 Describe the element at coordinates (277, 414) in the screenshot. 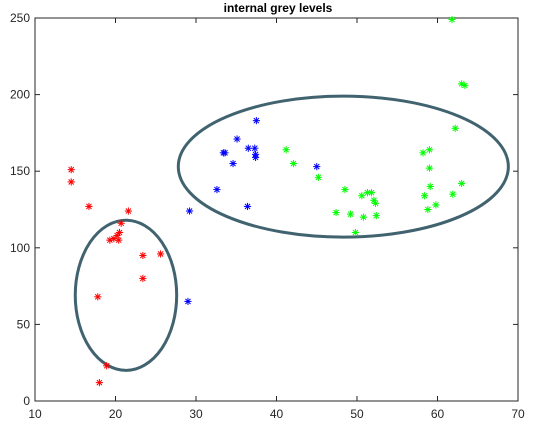

I see `x-tick-label: 40` at that location.